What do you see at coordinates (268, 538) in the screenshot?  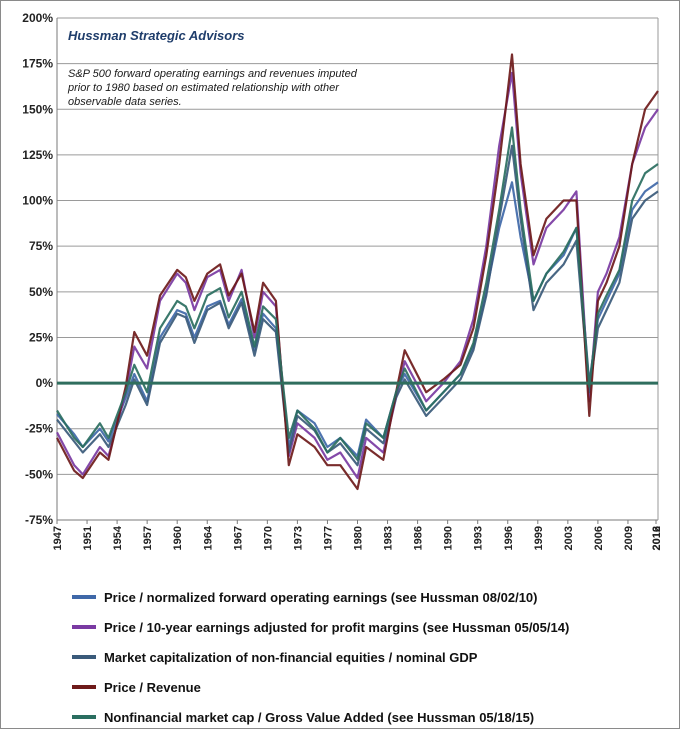 I see `x-tick-label: 1970` at bounding box center [268, 538].